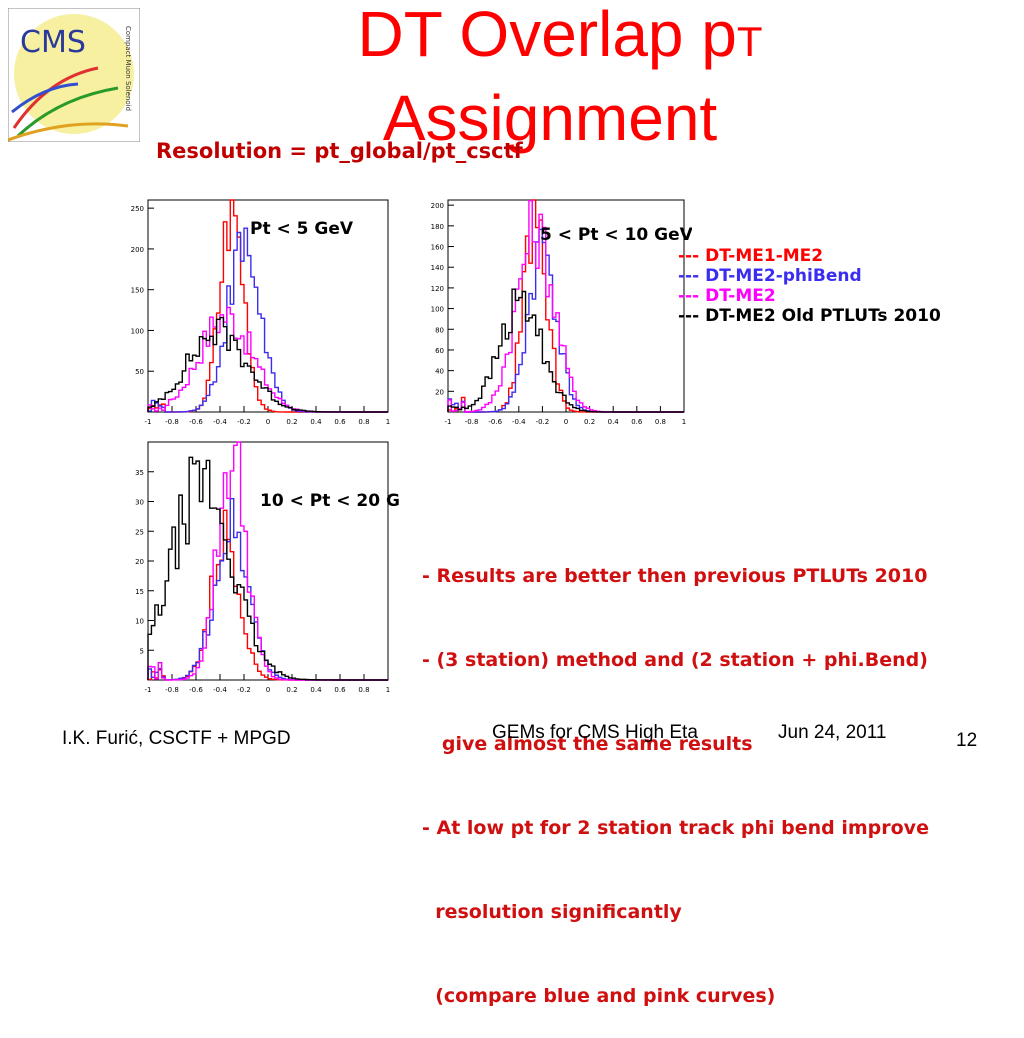 Image resolution: width=1024 pixels, height=1038 pixels. What do you see at coordinates (176, 738) in the screenshot?
I see `footer-author: I.K. Furić, CSCTF + MPGD` at bounding box center [176, 738].